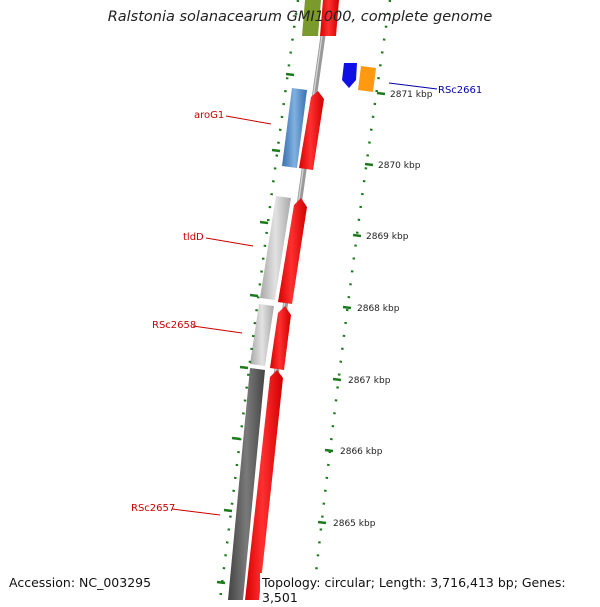  What do you see at coordinates (354, 524) in the screenshot?
I see `tick-label-2865: 2865 kbp` at bounding box center [354, 524].